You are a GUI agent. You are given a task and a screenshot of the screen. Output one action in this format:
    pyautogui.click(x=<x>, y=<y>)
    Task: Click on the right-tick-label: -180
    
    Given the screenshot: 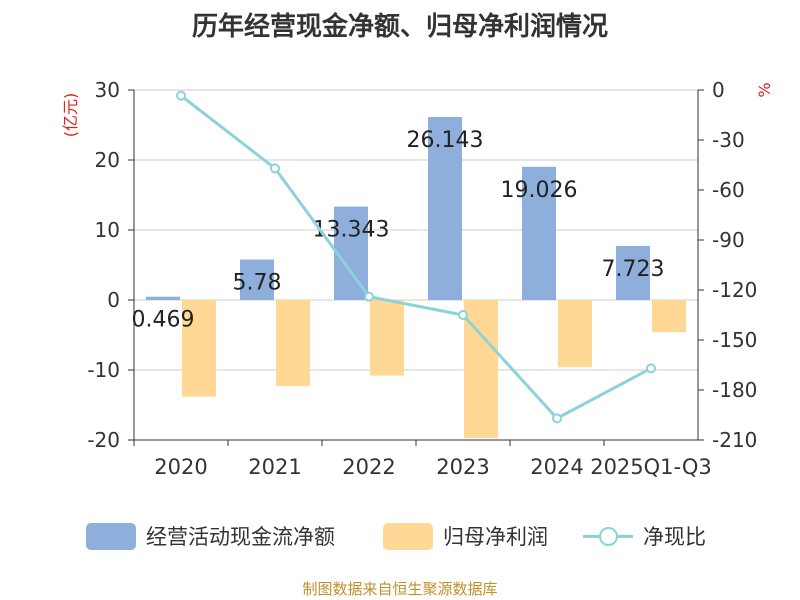 What is the action you would take?
    pyautogui.click(x=734, y=390)
    